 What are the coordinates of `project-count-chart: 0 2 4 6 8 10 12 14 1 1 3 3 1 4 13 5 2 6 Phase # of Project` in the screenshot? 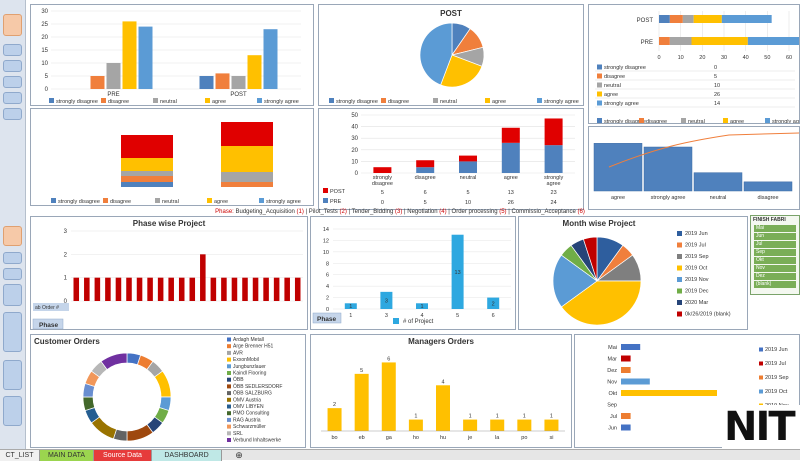 It's located at (413, 273).